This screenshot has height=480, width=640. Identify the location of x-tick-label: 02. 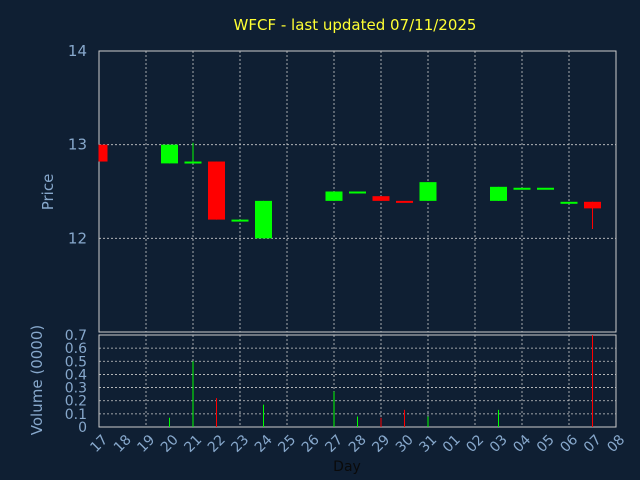
(475, 444).